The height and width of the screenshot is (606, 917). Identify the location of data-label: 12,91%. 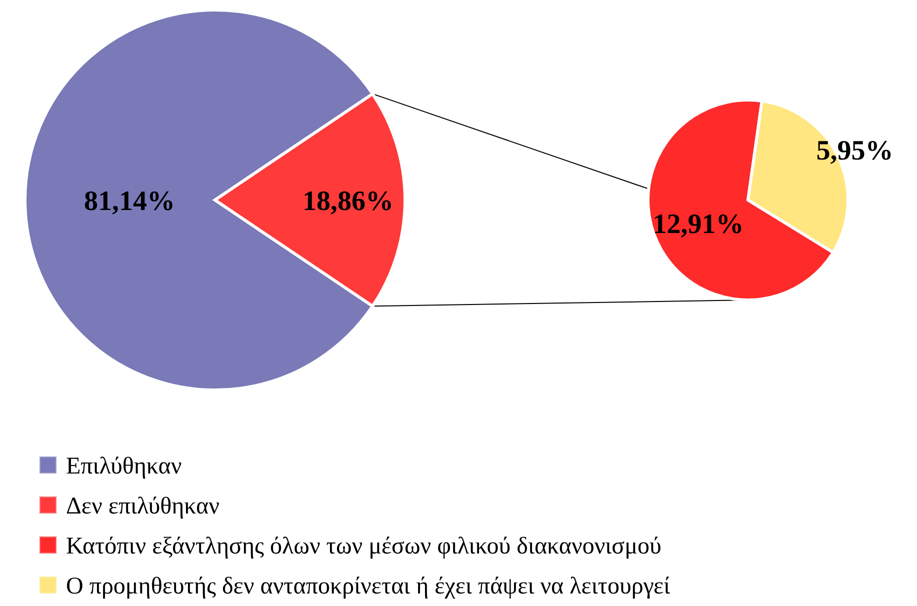
(698, 224).